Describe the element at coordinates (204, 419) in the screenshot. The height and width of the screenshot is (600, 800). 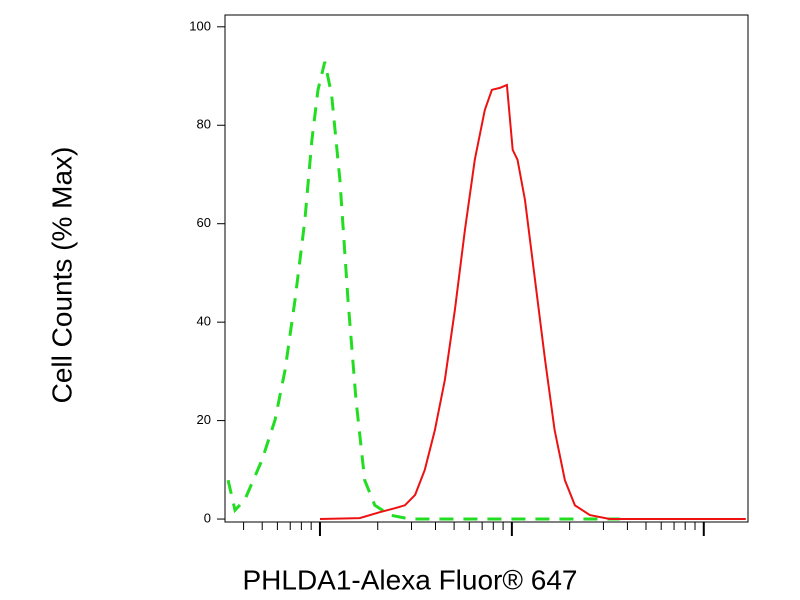
I see `y-tick-label: 20` at that location.